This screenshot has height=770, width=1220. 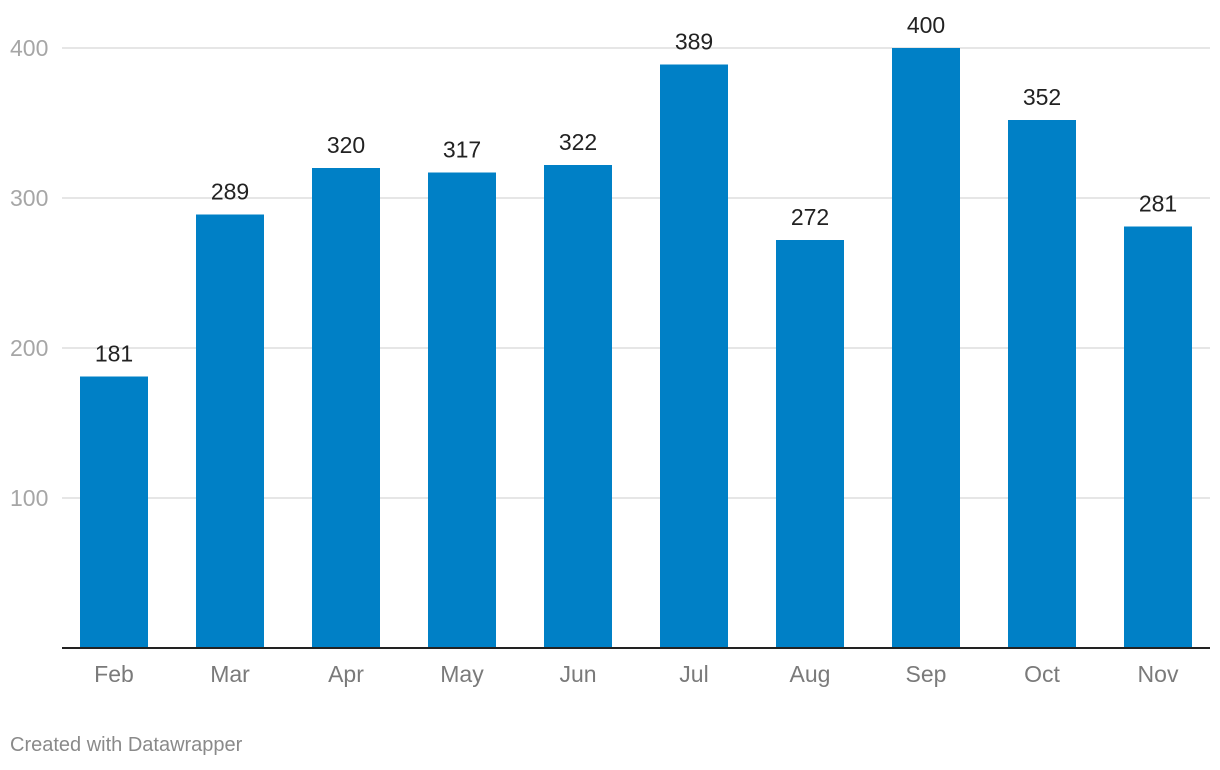 I want to click on bar-mar, so click(x=230, y=431).